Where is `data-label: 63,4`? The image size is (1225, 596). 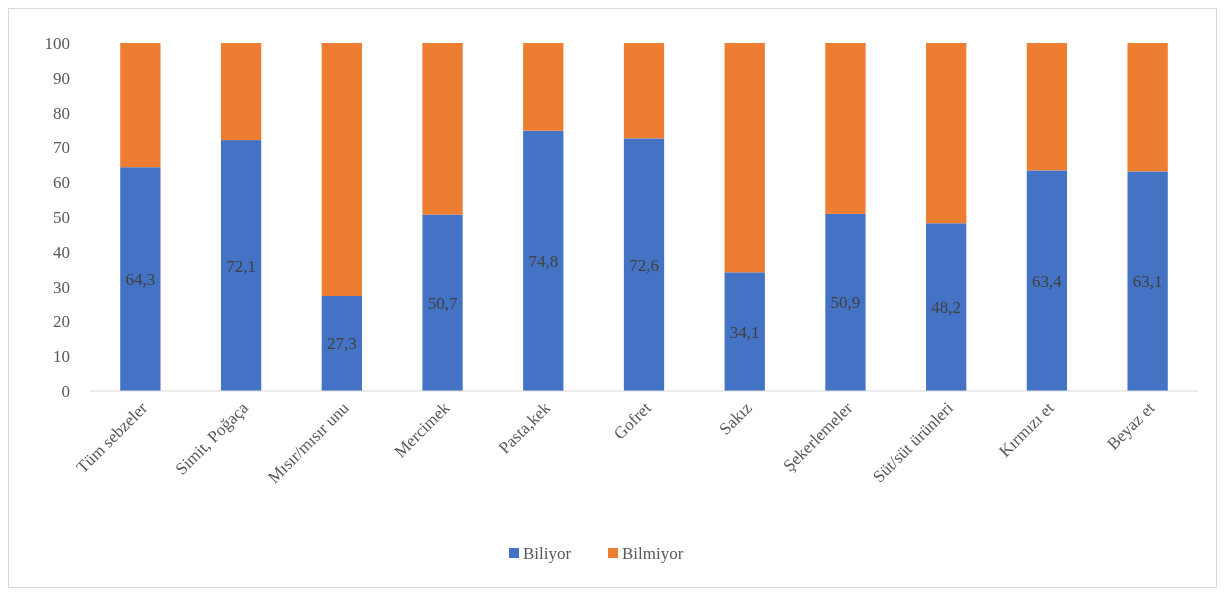 data-label: 63,4 is located at coordinates (1047, 281).